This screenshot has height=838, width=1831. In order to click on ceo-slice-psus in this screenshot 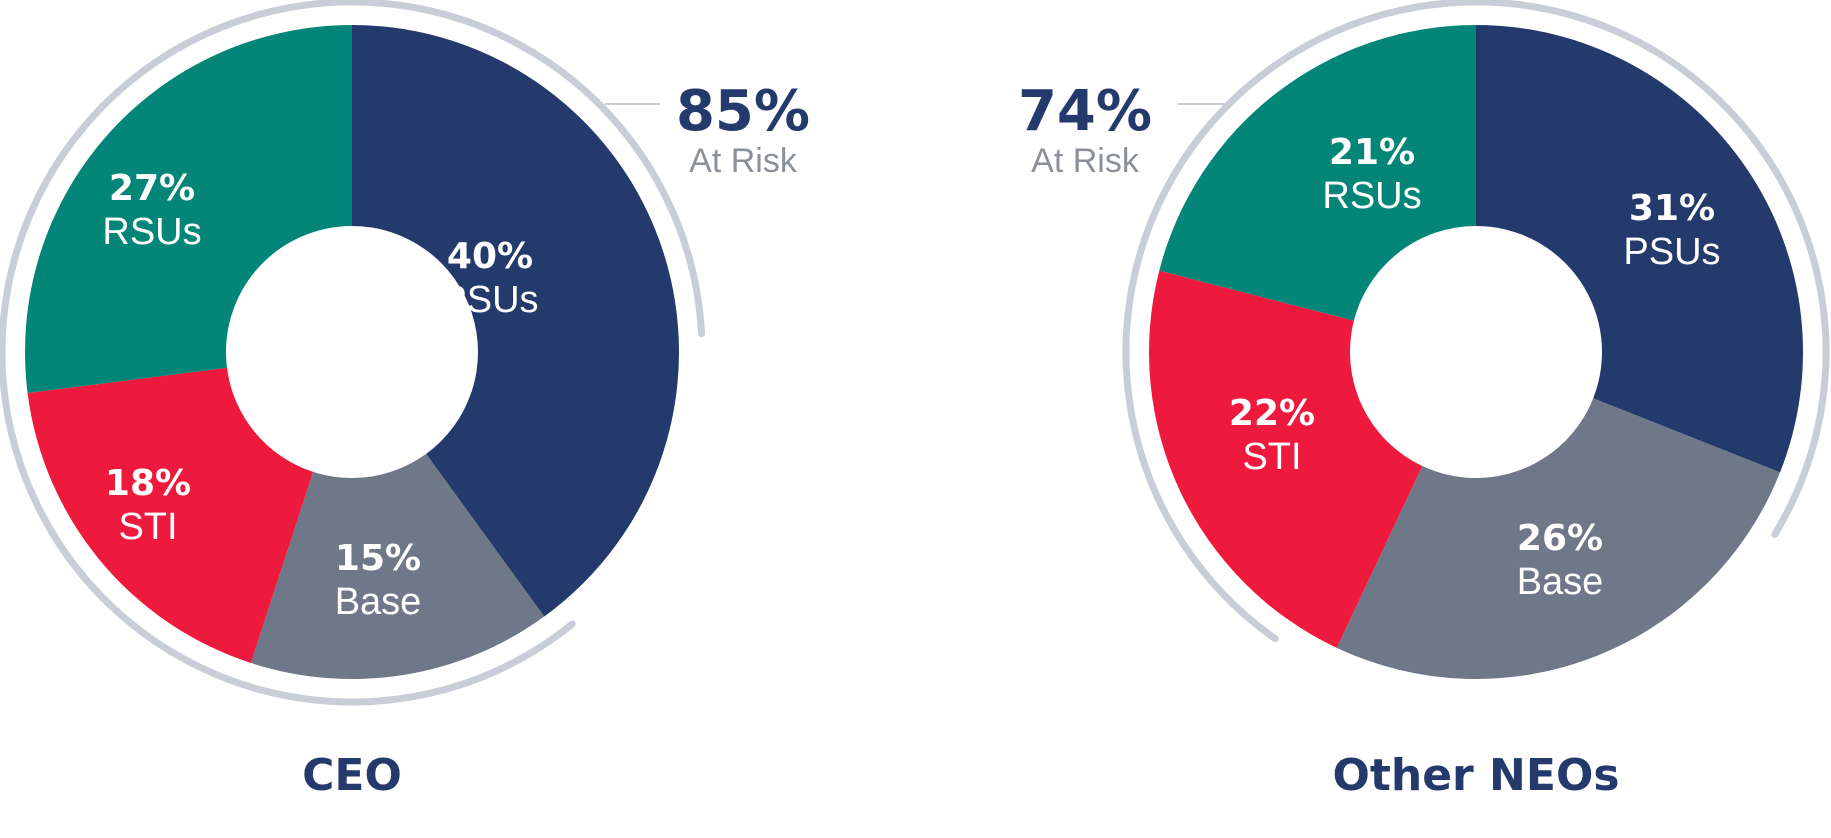, I will do `click(516, 321)`.